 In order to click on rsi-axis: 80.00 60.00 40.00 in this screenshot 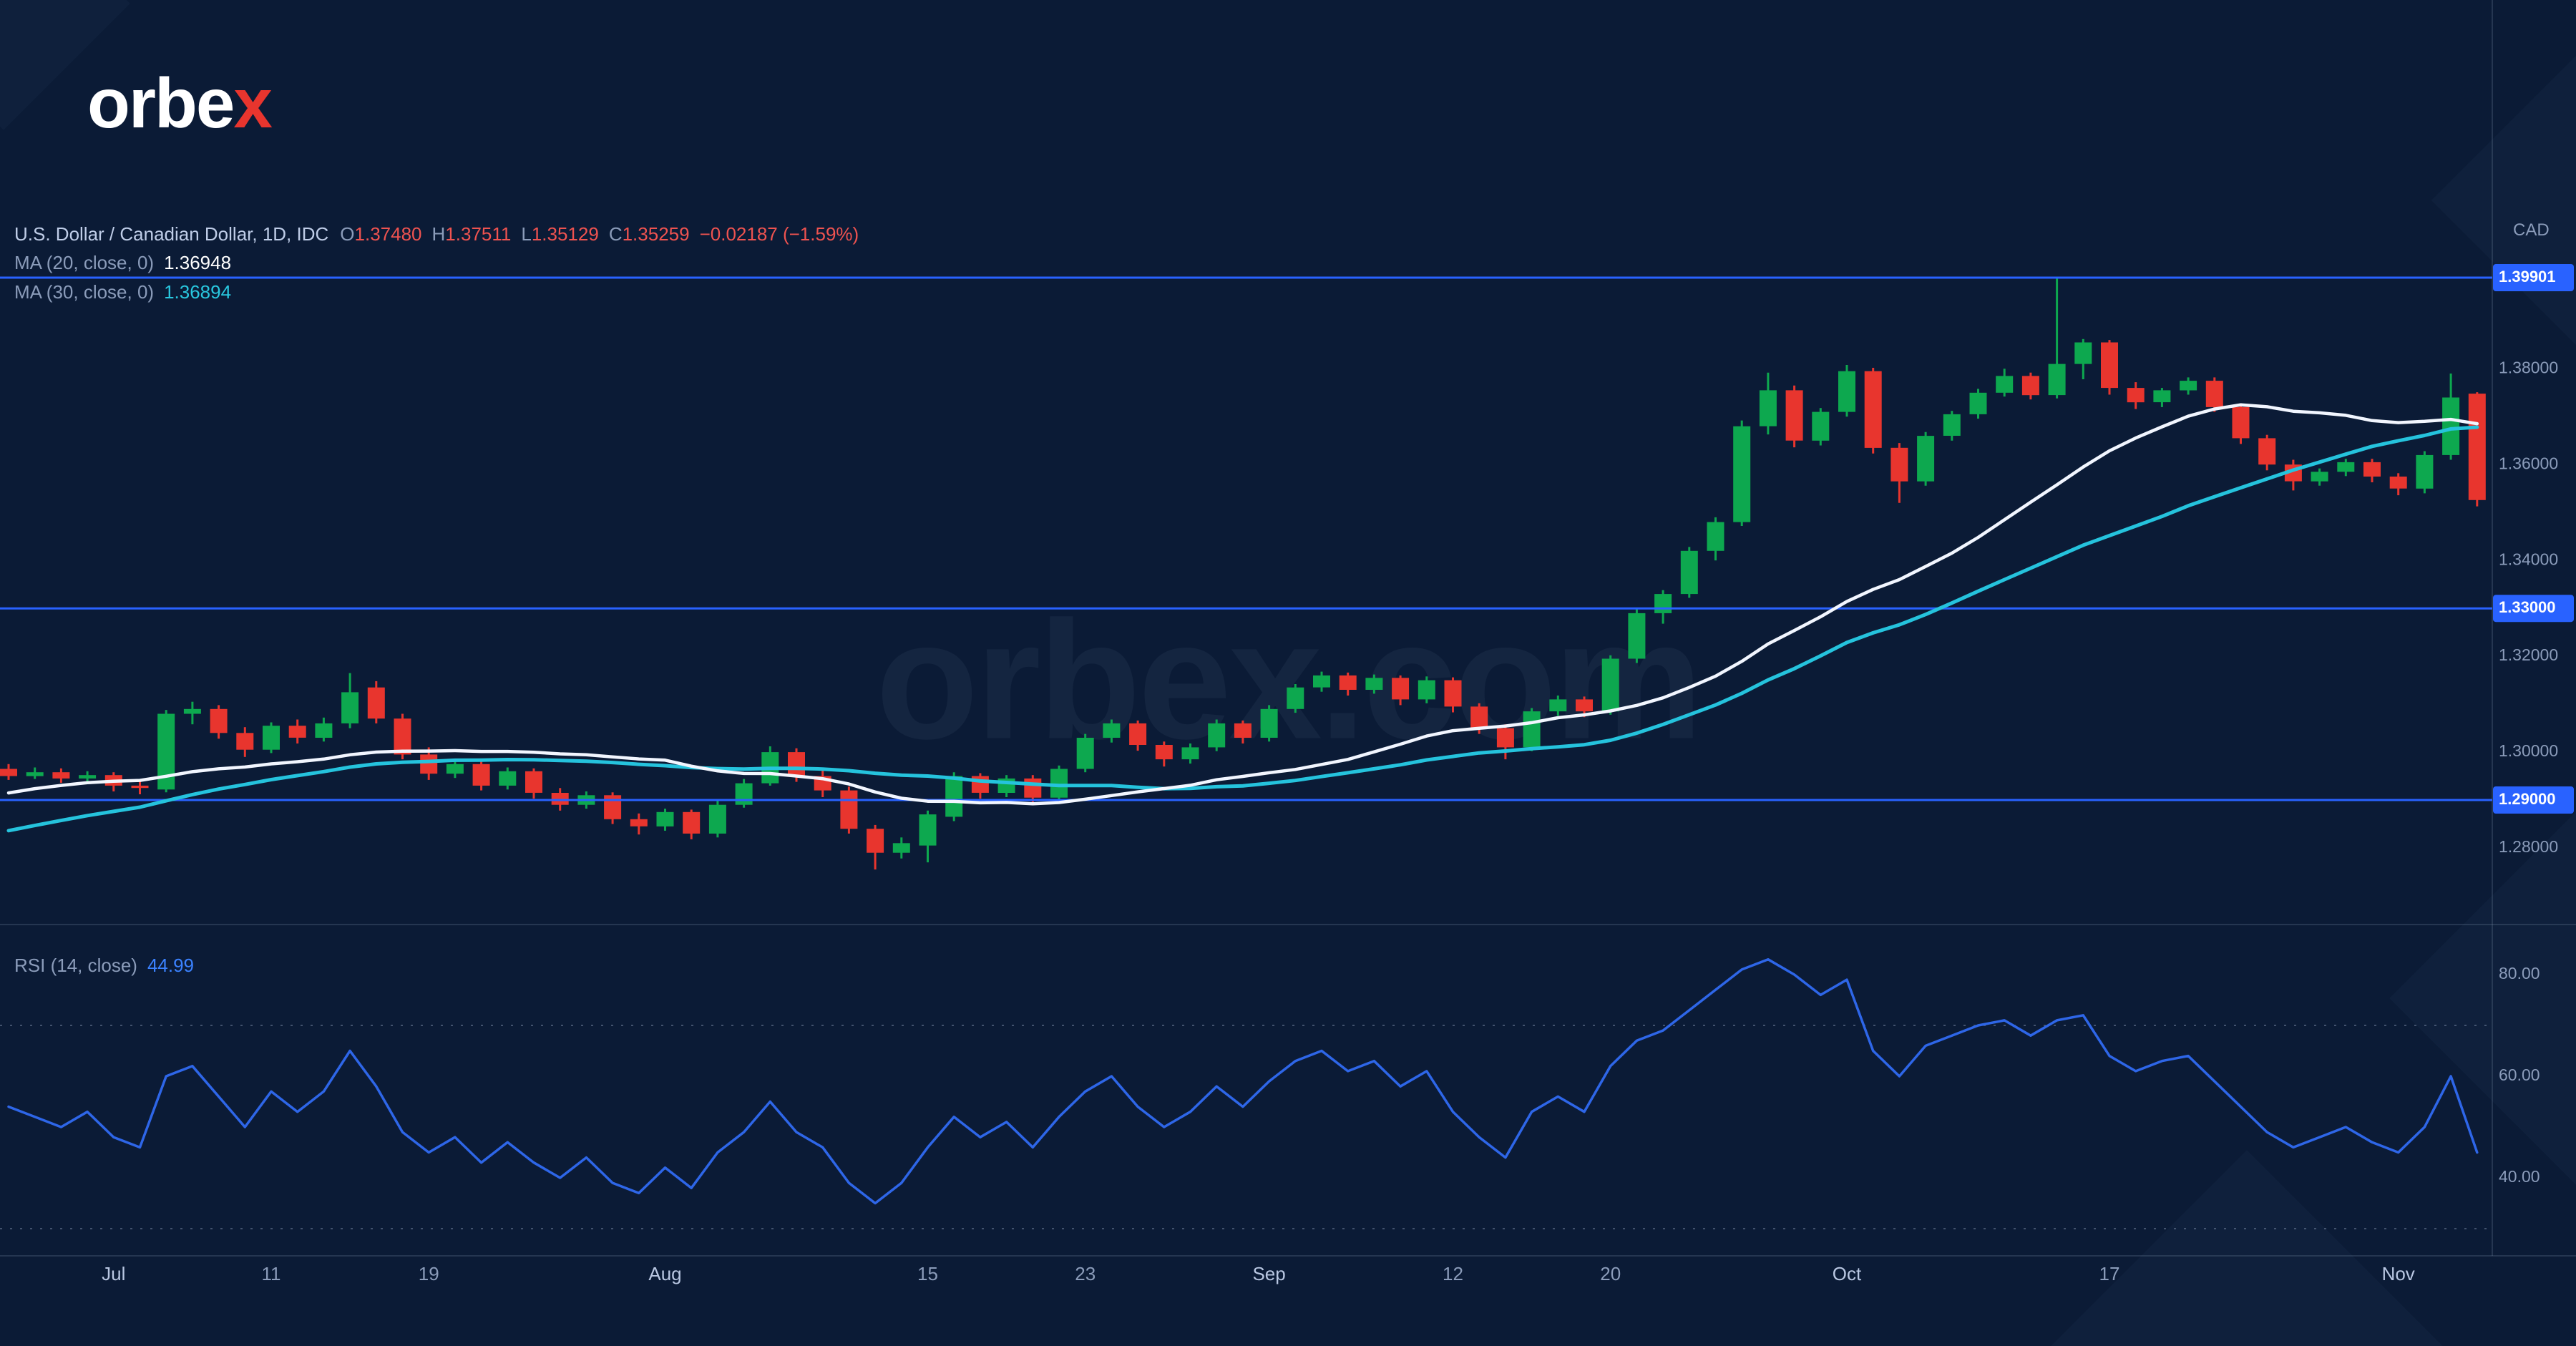, I will do `click(2519, 1075)`.